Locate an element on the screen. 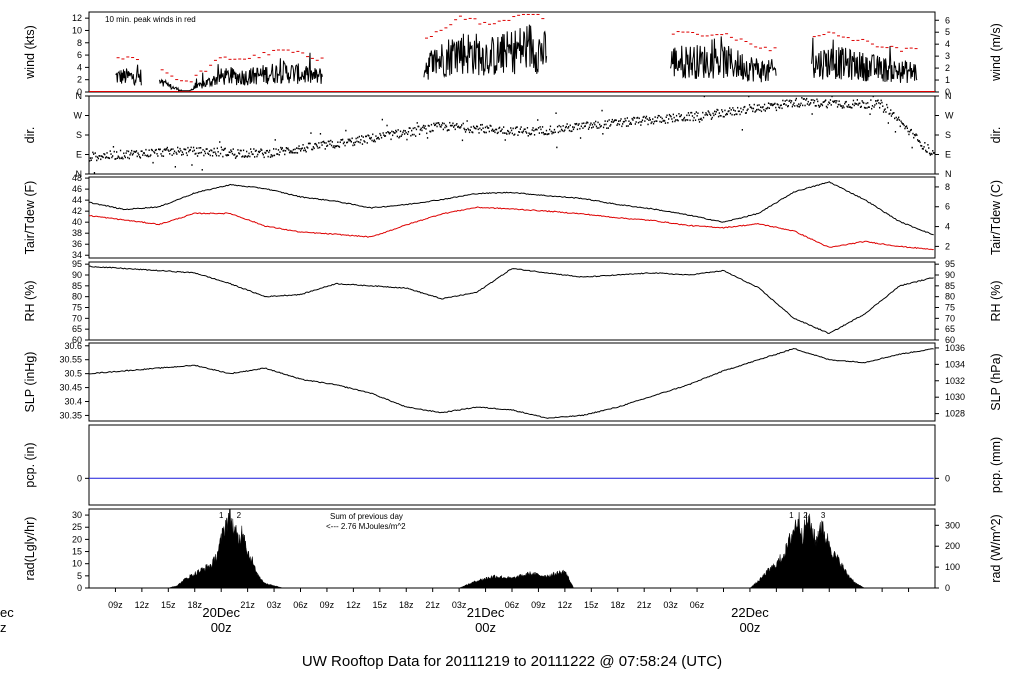  direction-points is located at coordinates (512, 135).